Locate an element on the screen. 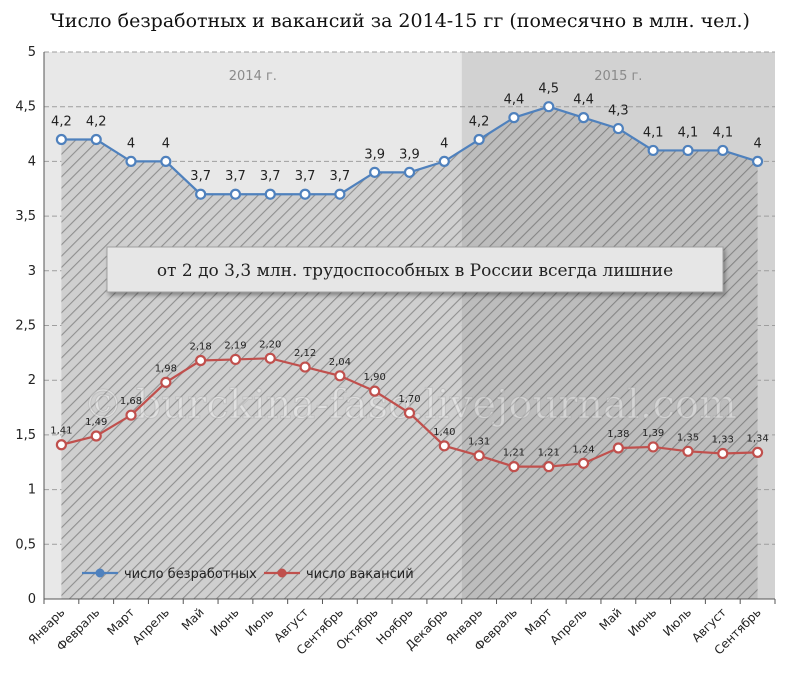  vacancies-data-label: 1,39 is located at coordinates (653, 433).